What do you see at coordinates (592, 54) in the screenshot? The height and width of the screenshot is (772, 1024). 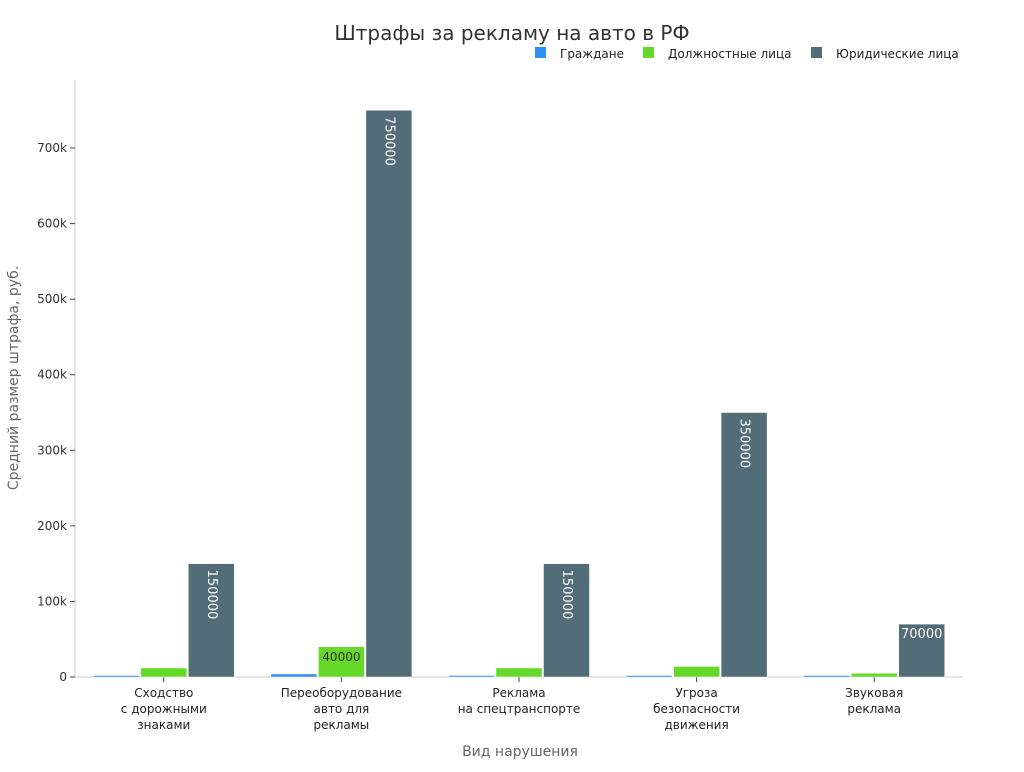 I see `legend-label: Граждане` at bounding box center [592, 54].